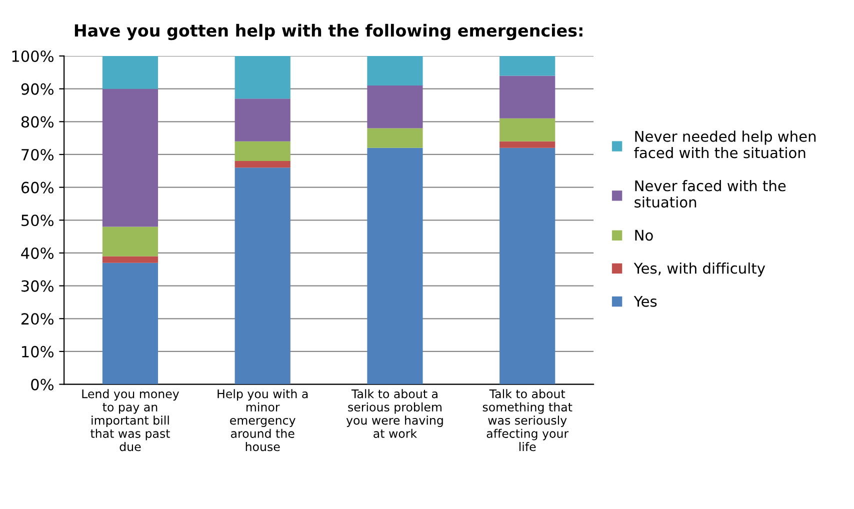  Describe the element at coordinates (33, 56) in the screenshot. I see `y-tick-label: 100%` at that location.